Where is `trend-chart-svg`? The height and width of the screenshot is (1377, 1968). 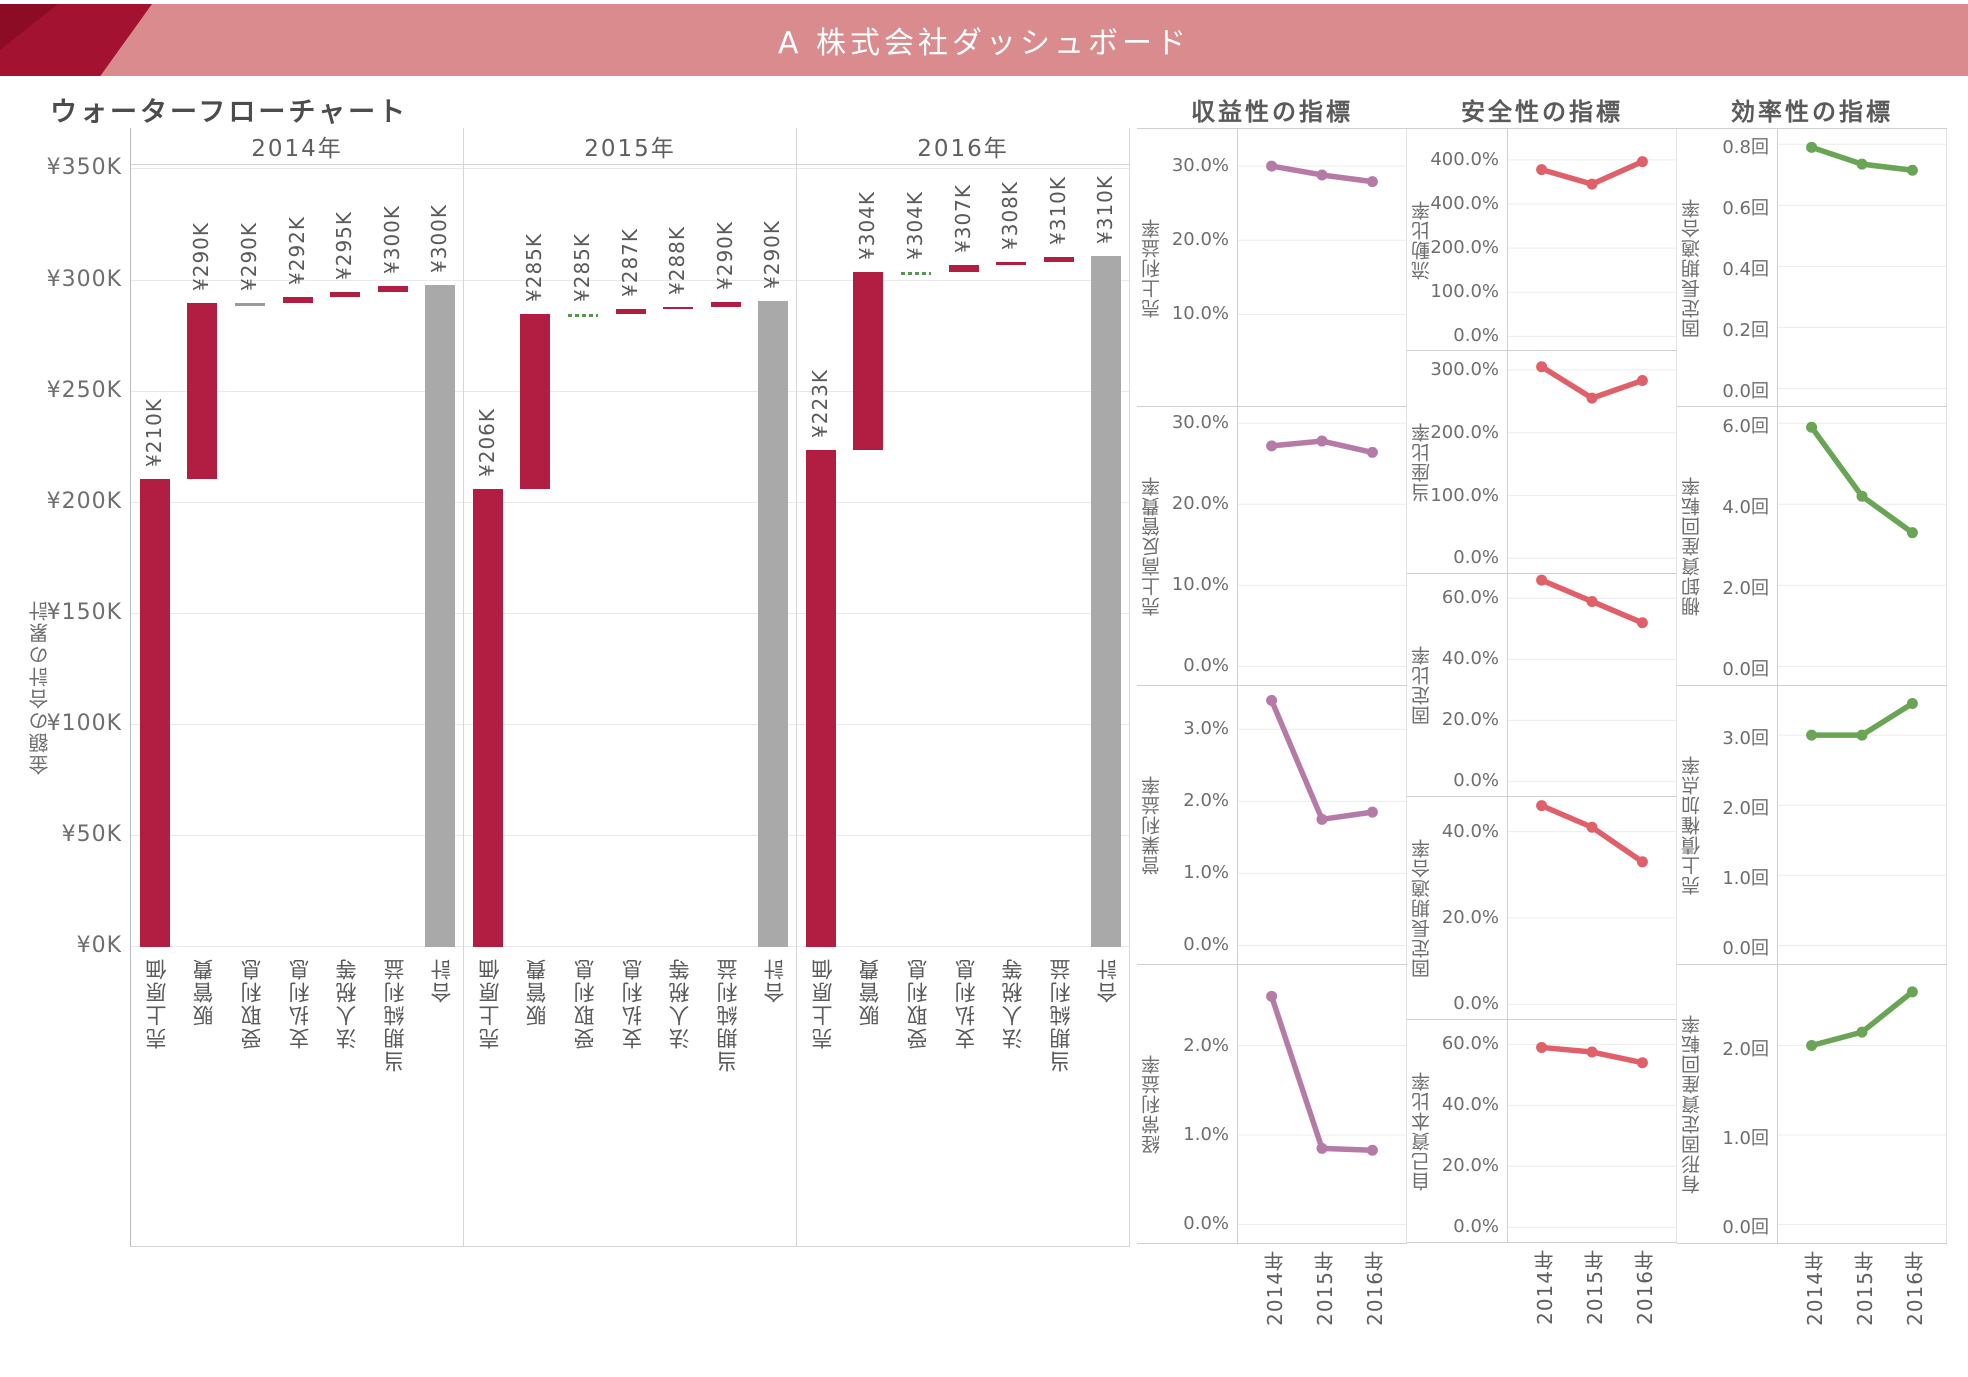 trend-chart-svg is located at coordinates (1862, 822).